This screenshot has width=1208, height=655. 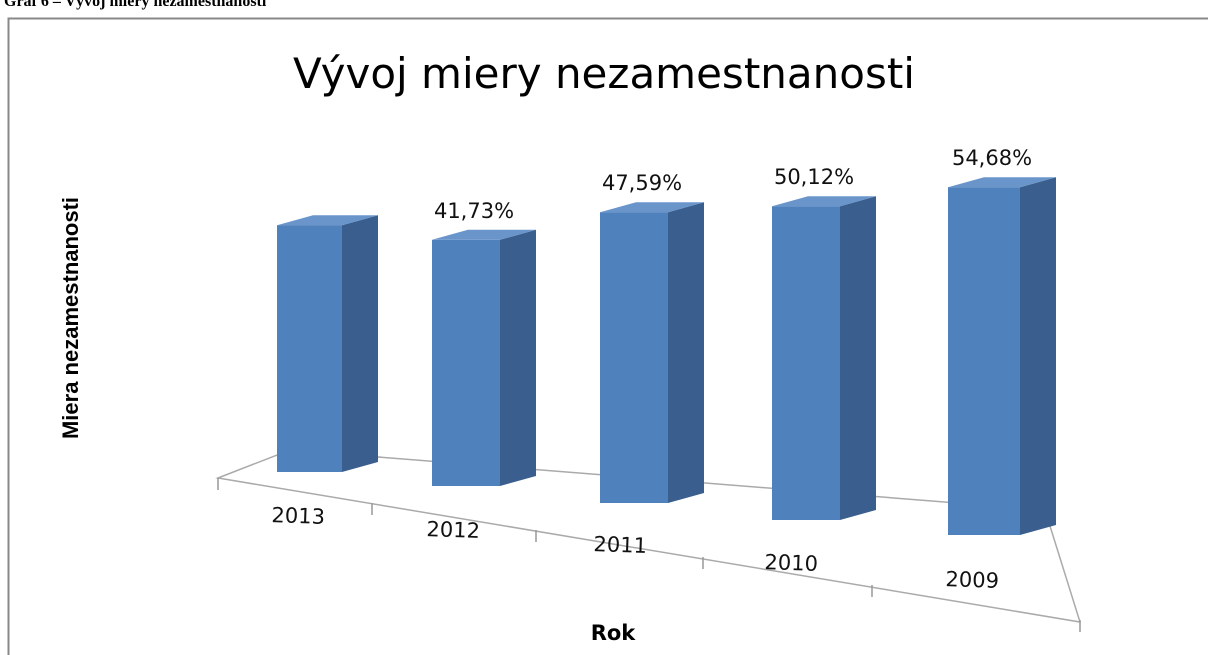 What do you see at coordinates (992, 158) in the screenshot?
I see `data-label: 54,68%` at bounding box center [992, 158].